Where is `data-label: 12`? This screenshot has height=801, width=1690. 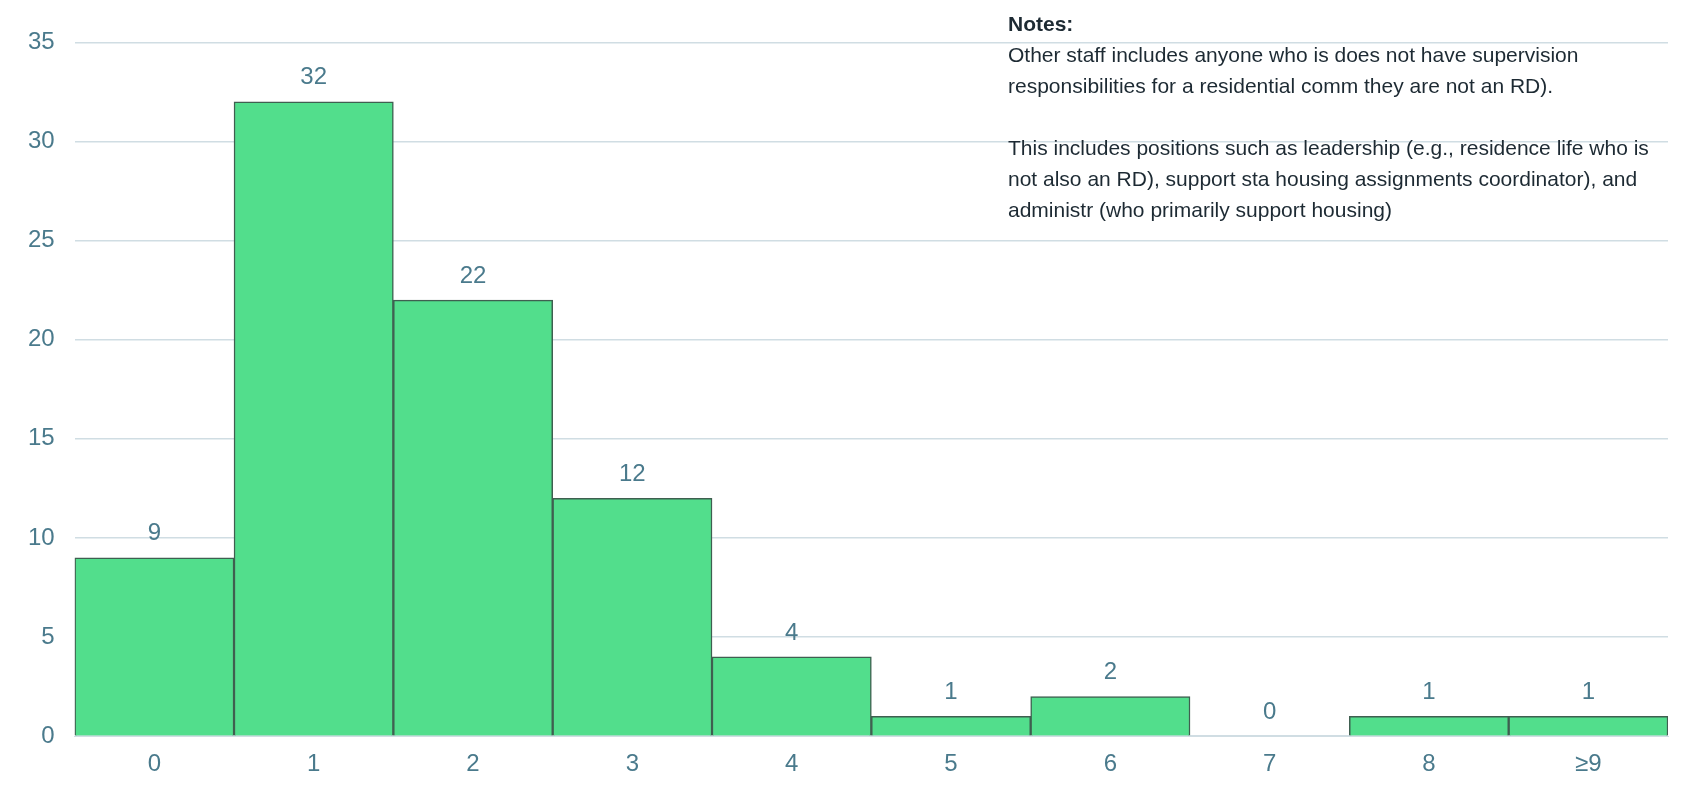
data-label: 12 is located at coordinates (632, 472).